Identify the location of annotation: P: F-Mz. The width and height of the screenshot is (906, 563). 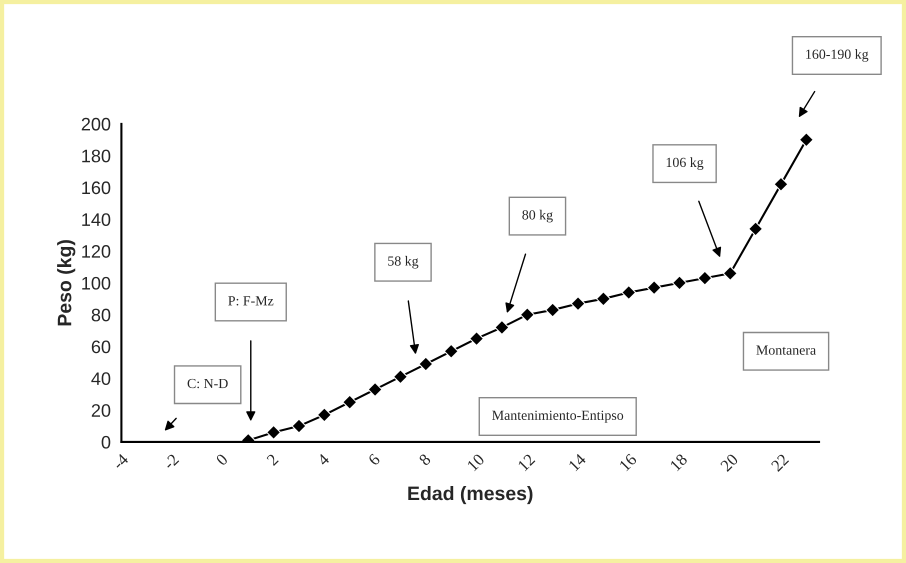
(251, 301).